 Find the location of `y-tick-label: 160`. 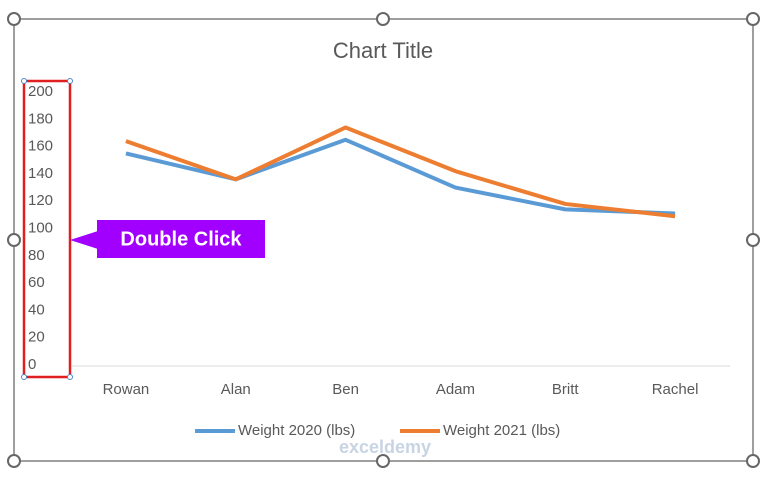

y-tick-label: 160 is located at coordinates (40, 146).